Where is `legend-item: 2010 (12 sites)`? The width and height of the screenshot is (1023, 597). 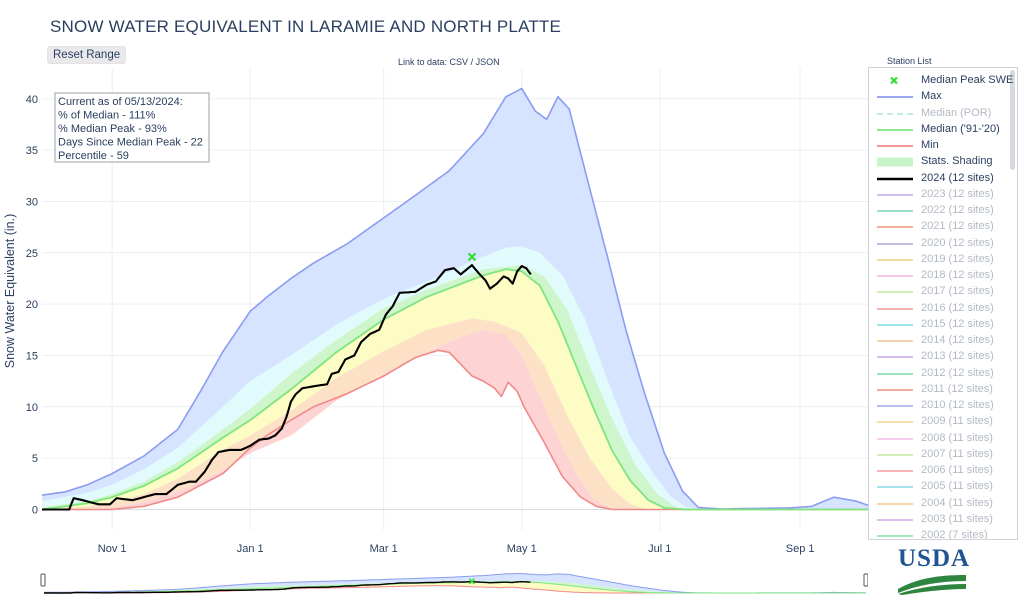 legend-item: 2010 (12 sites) is located at coordinates (939, 406).